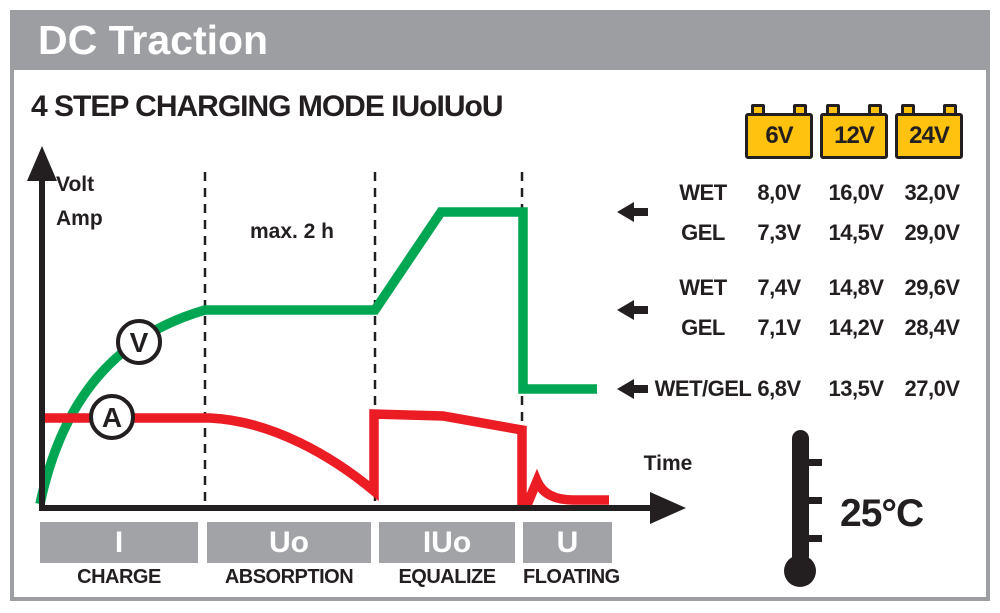 The height and width of the screenshot is (613, 1000). I want to click on current-marker-circle, so click(112, 417).